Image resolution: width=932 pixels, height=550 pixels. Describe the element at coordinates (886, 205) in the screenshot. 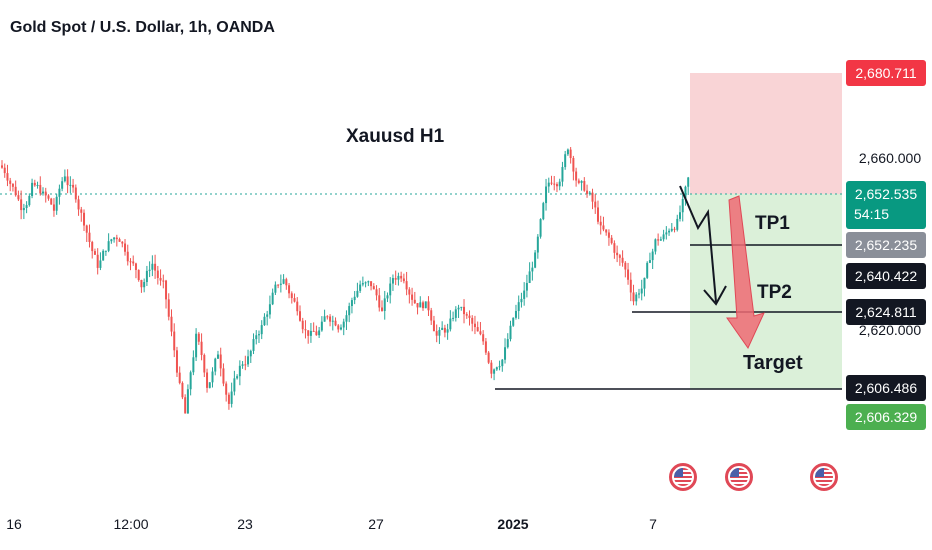

I see `current-price-tag: 2,652.535 54:15` at that location.